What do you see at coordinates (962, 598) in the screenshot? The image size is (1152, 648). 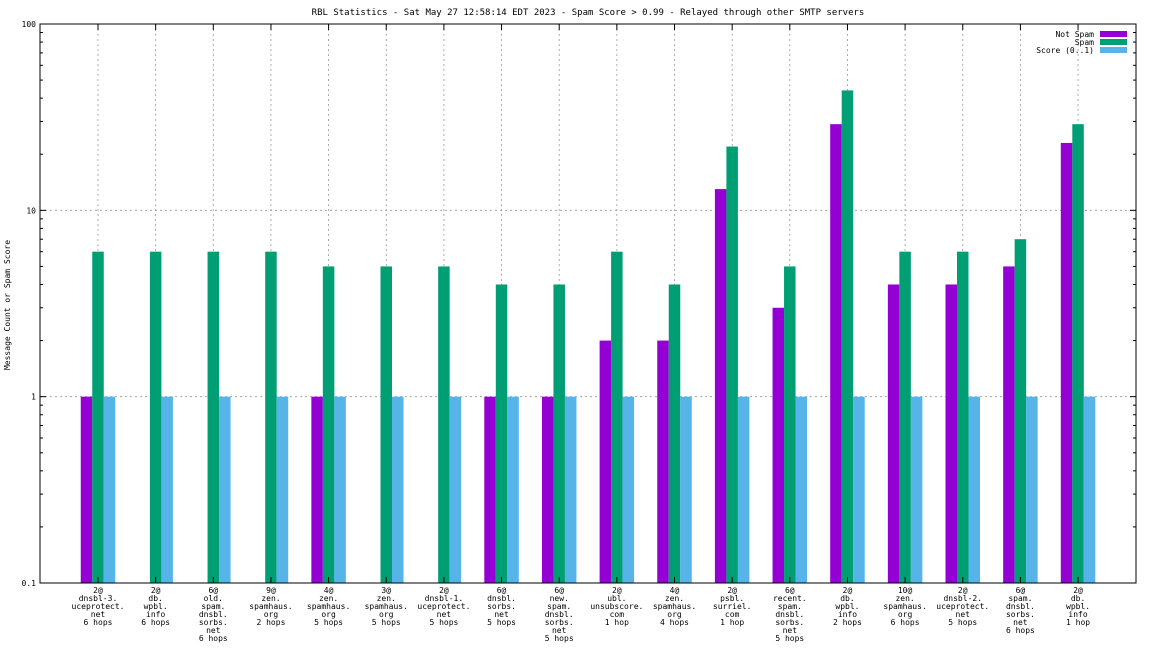 I see `category-label-line: dnsbl-2.` at bounding box center [962, 598].